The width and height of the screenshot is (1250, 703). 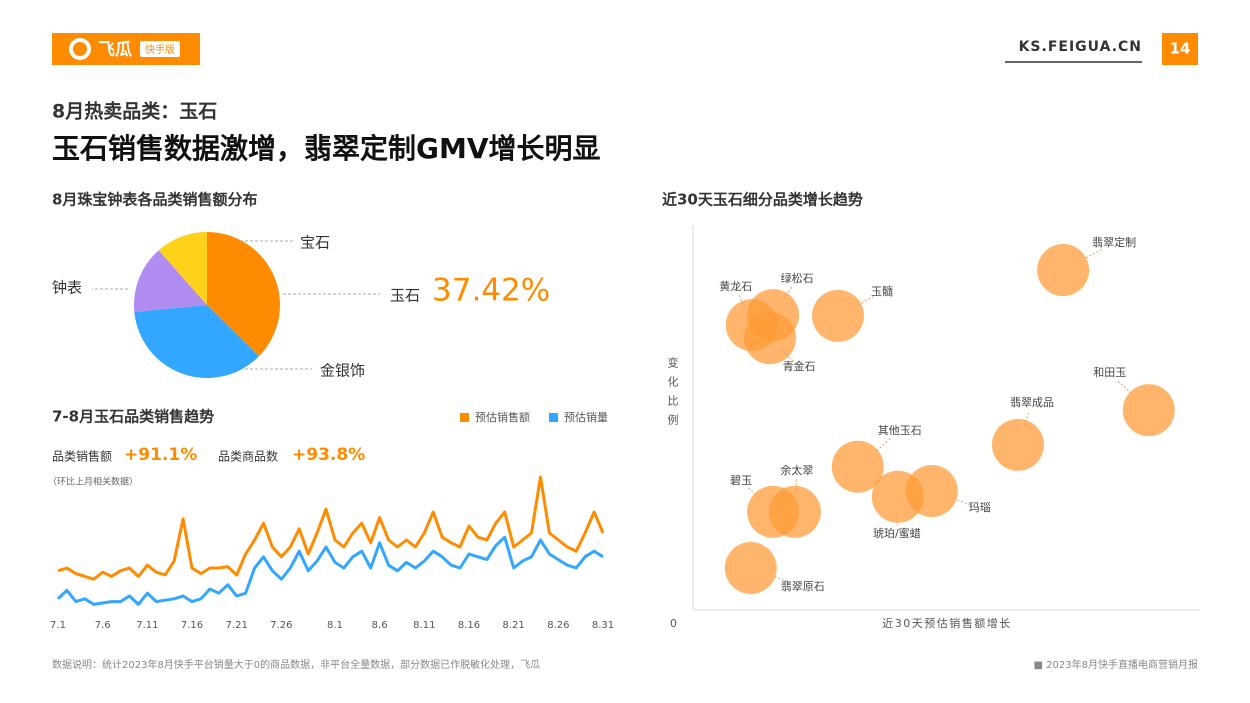 What do you see at coordinates (803, 586) in the screenshot?
I see `bubble-label: 翡翠原石` at bounding box center [803, 586].